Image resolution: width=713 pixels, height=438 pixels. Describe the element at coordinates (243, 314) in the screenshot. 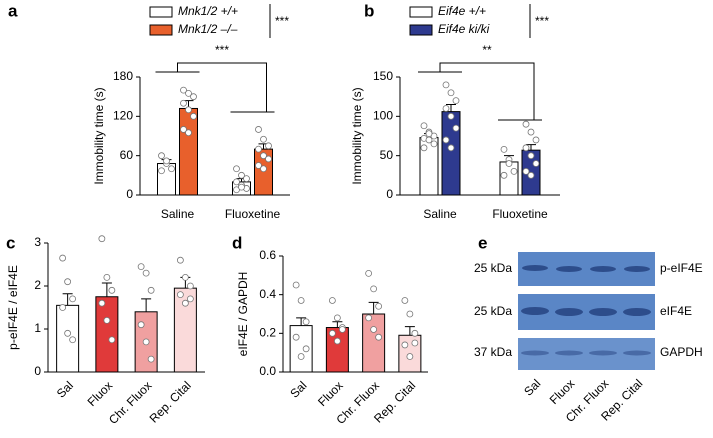

I see `y-axis-label: eIF4E / GAPDH` at that location.